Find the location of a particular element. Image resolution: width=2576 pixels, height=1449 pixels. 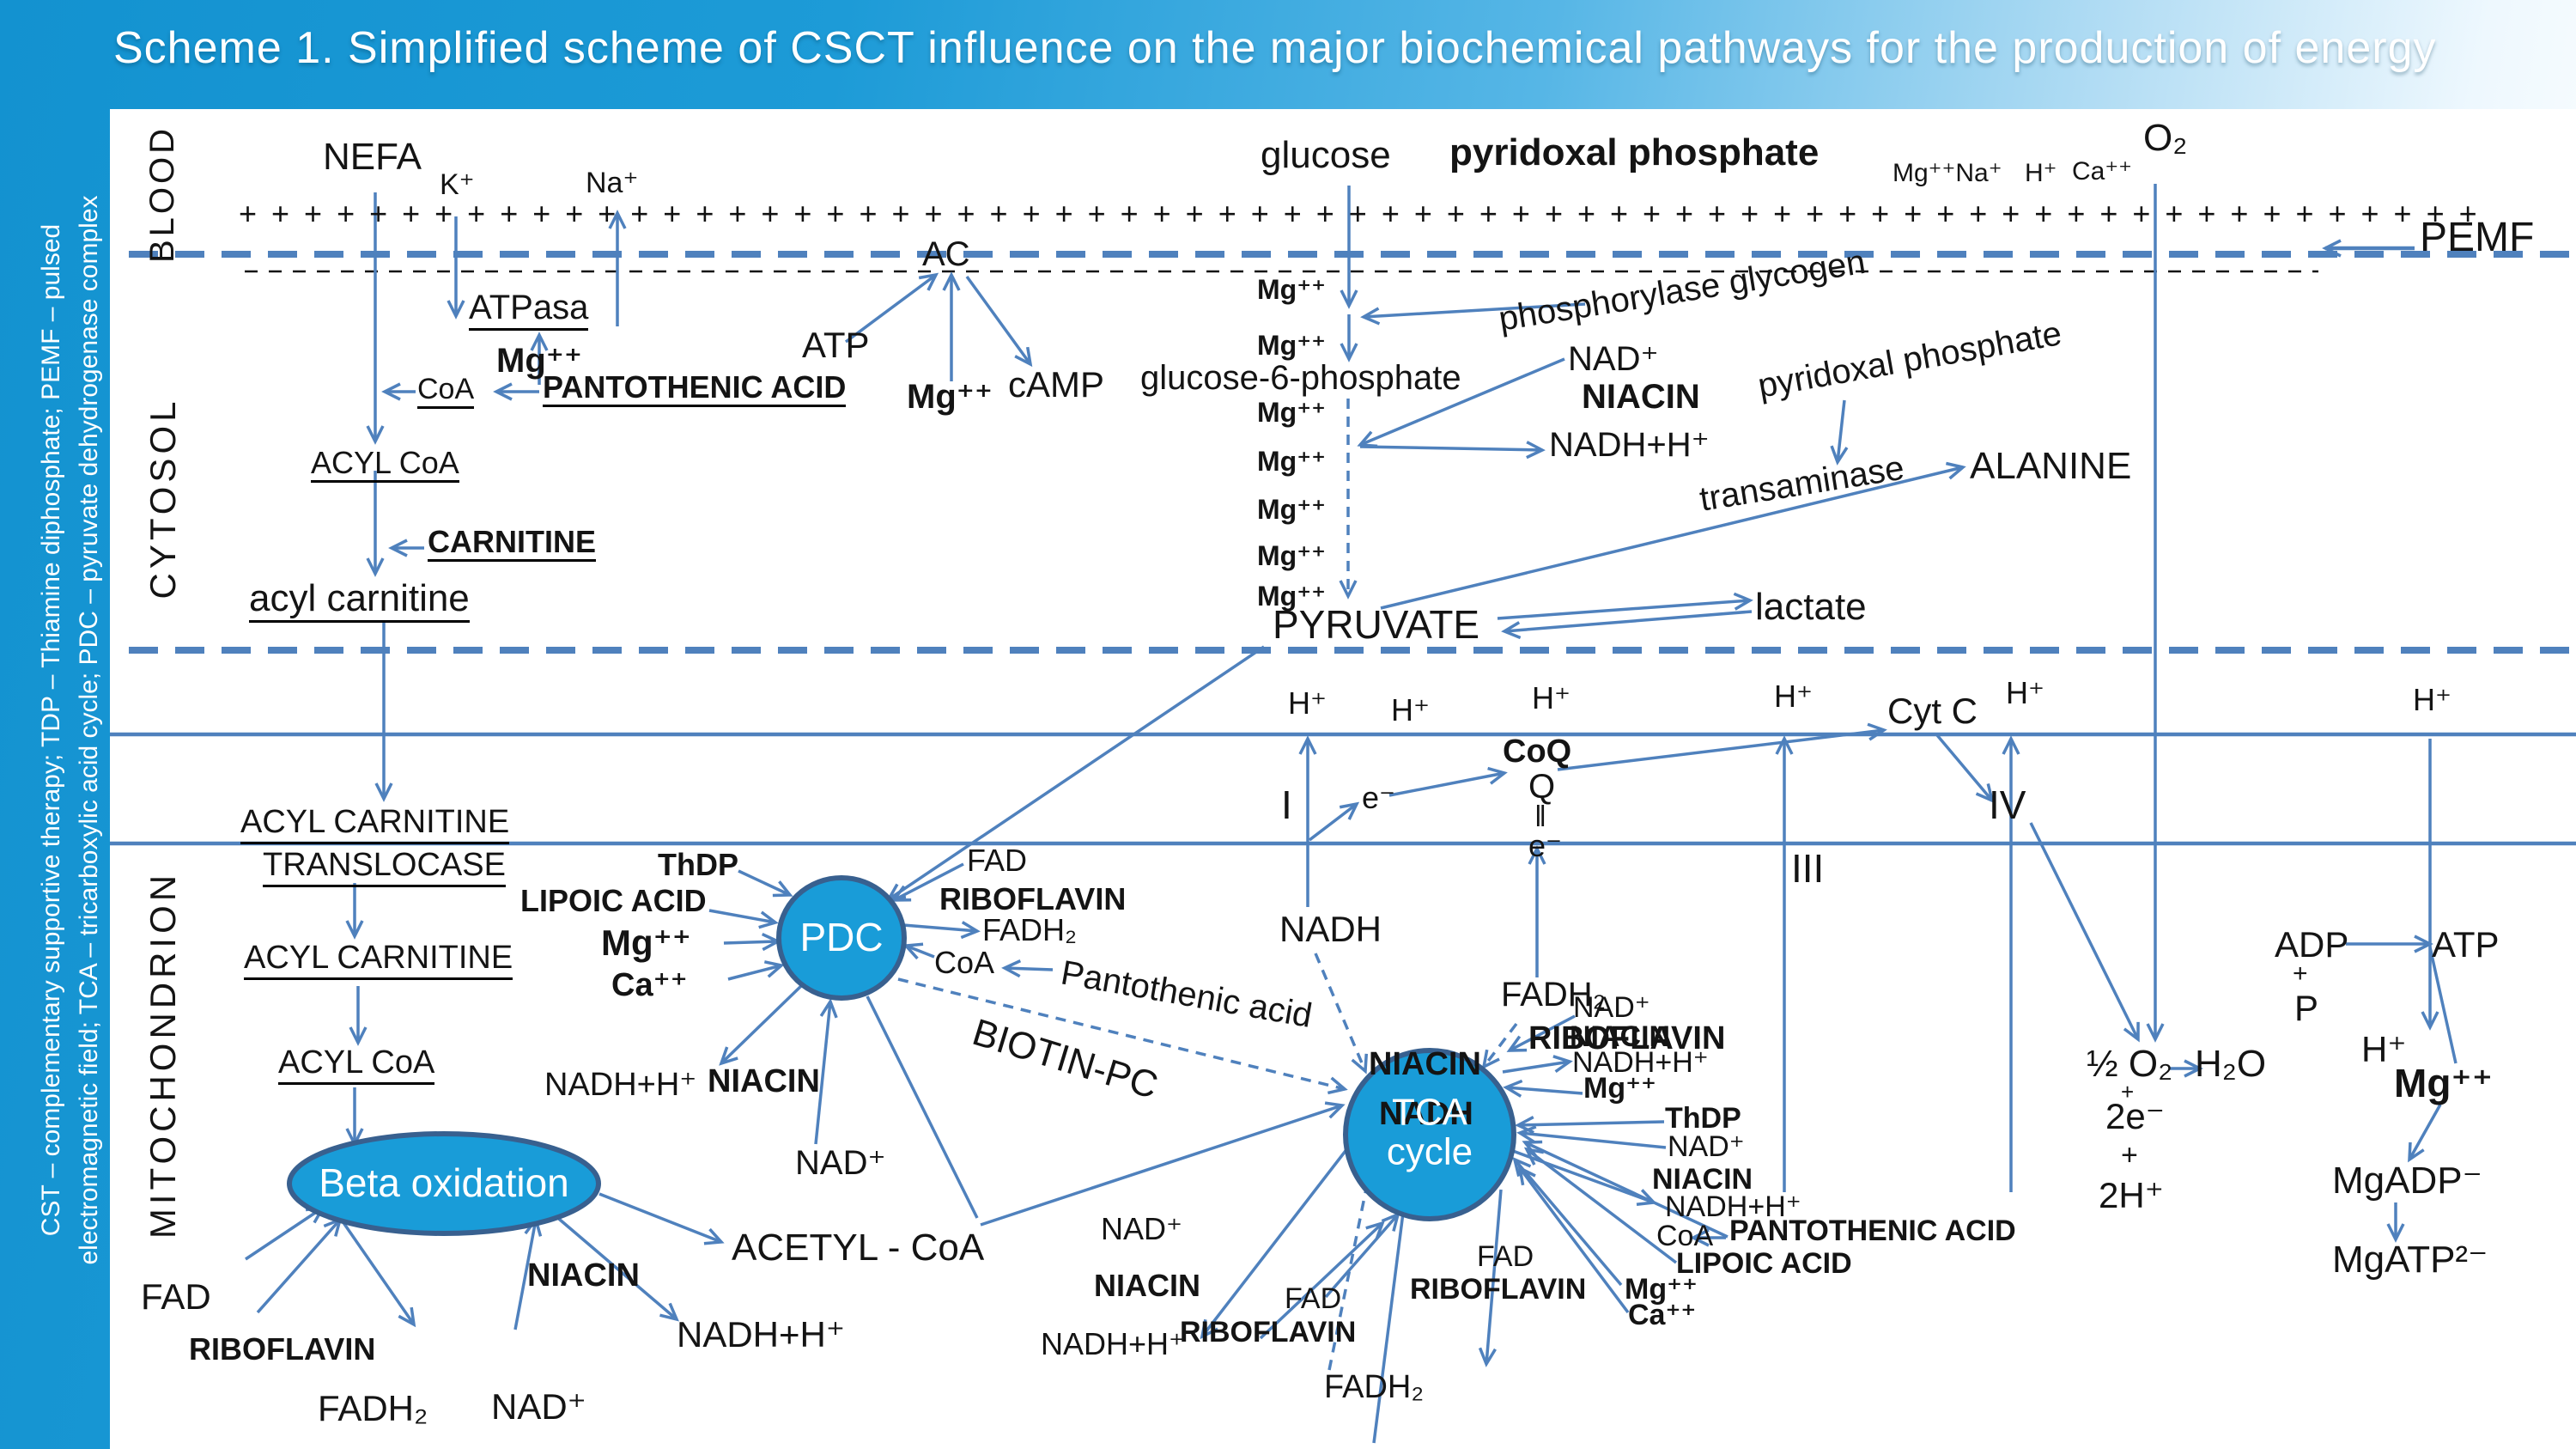

label-ca-71: Ca⁺⁺ is located at coordinates (649, 985).